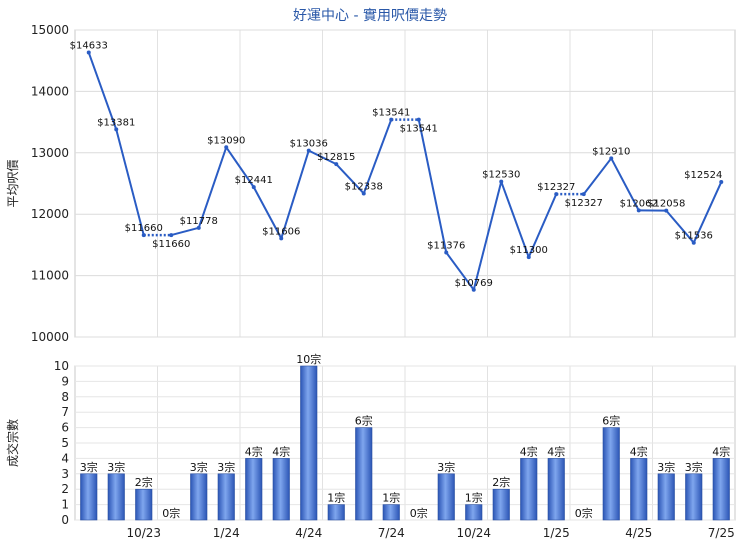 The image size is (740, 550). I want to click on bar-y-tick: 6, so click(65, 428).